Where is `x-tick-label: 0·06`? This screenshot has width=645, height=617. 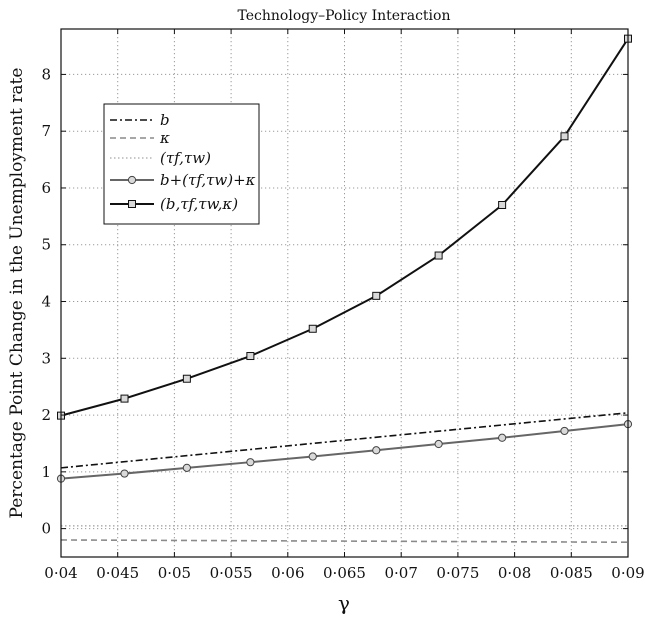
x-tick-label: 0·06 is located at coordinates (287, 573).